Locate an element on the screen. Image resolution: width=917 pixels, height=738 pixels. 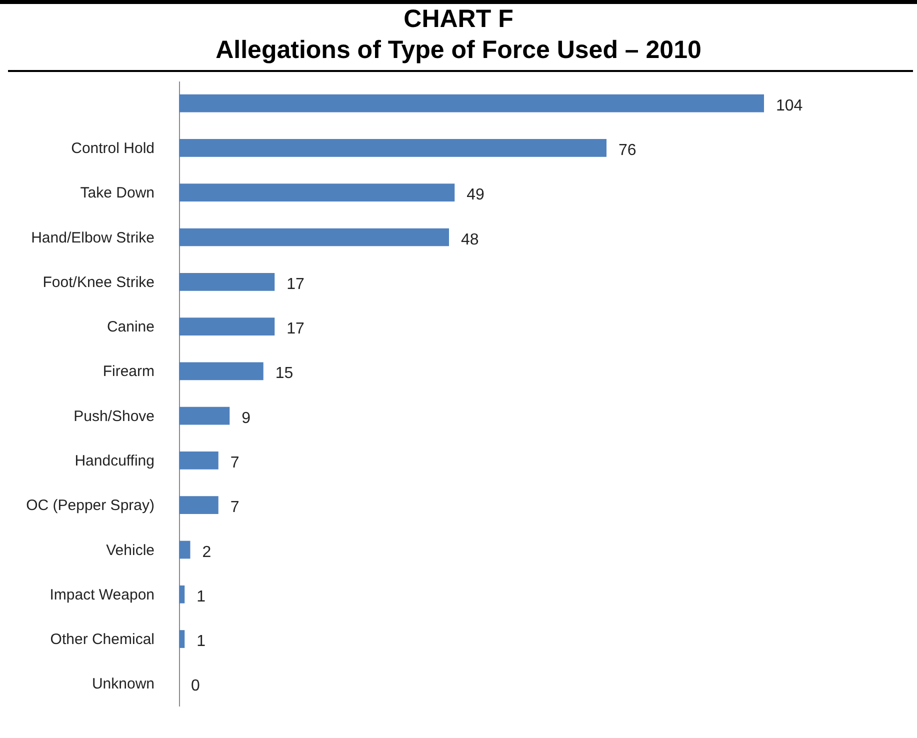
data-label: 2 is located at coordinates (207, 552).